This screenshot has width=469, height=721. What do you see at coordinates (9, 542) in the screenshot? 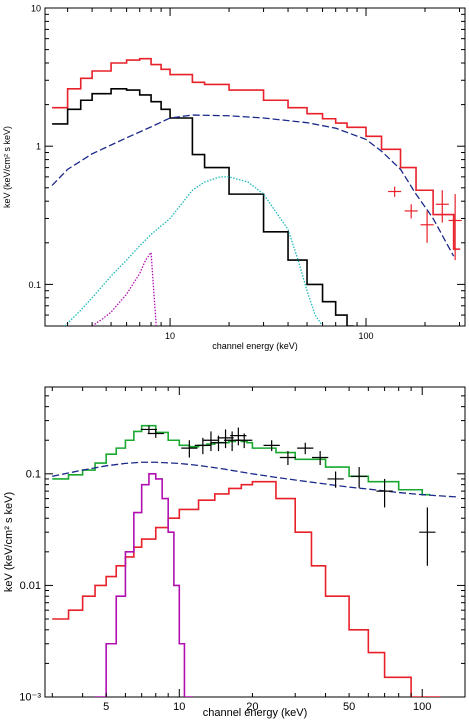
I see `bottom-y-axis-title: keV (keV/cm² s keV)` at bounding box center [9, 542].